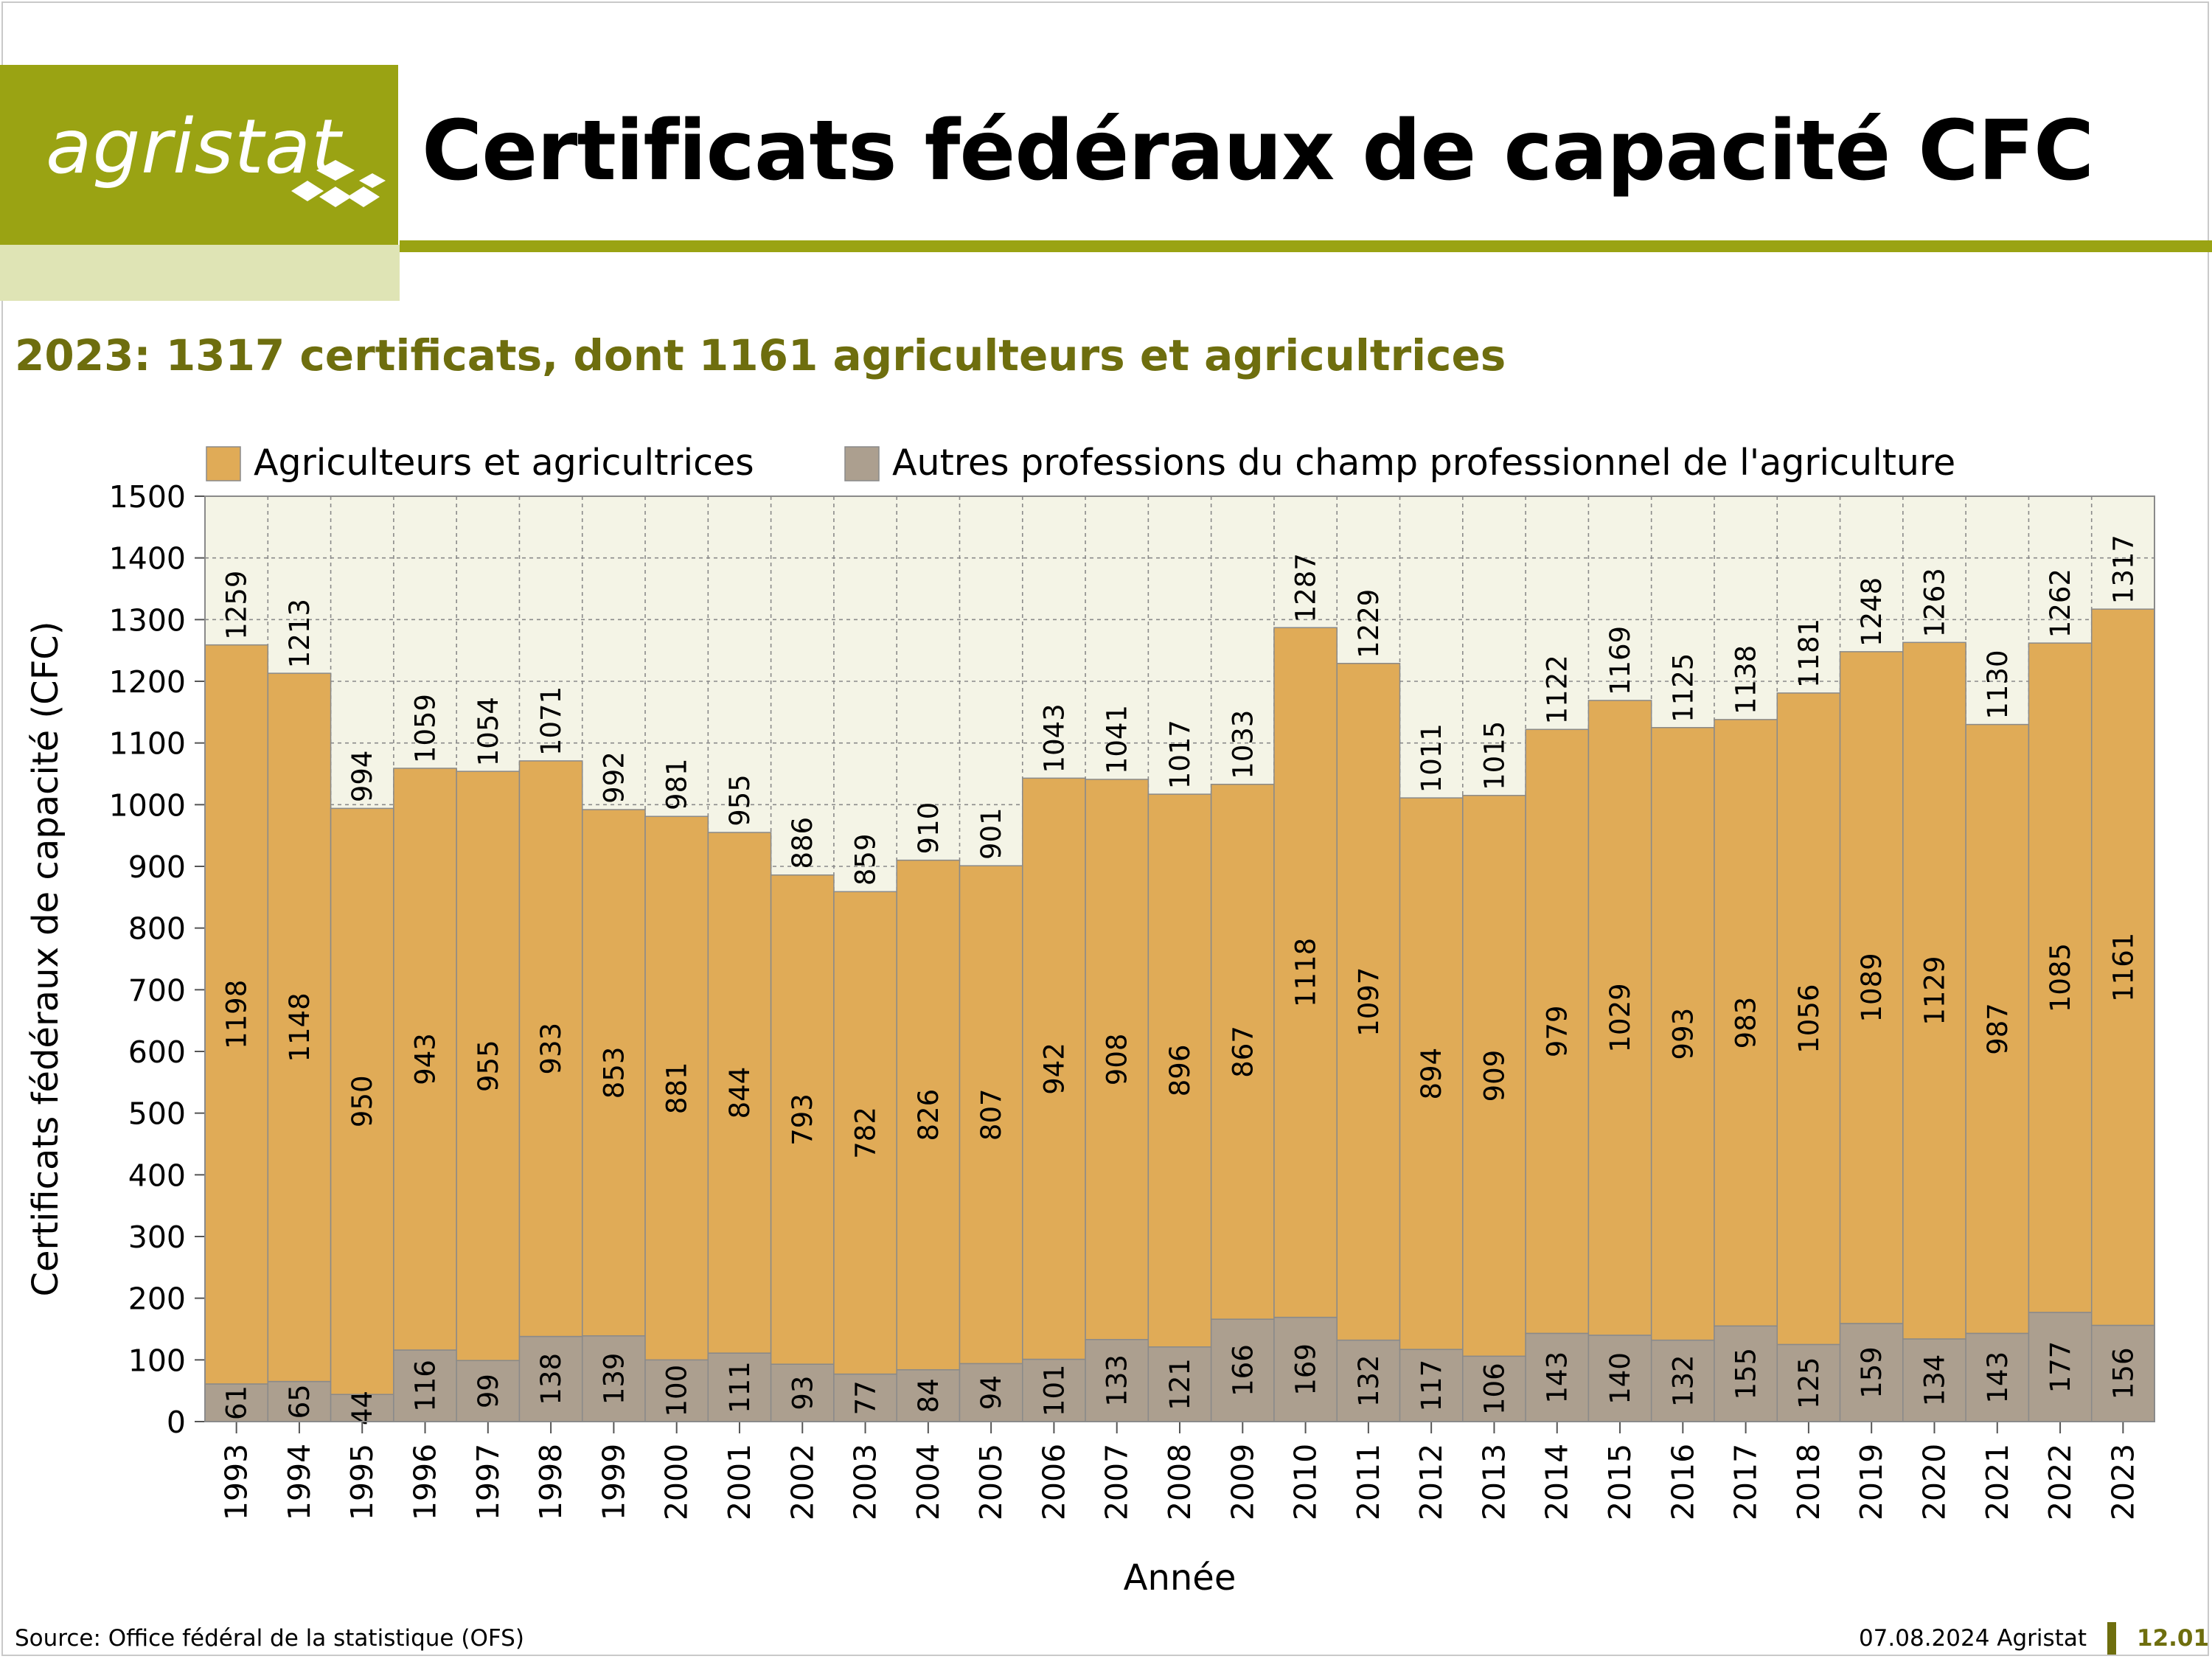 Image resolution: width=2212 pixels, height=1659 pixels. I want to click on data-label-farmers: 826, so click(929, 1115).